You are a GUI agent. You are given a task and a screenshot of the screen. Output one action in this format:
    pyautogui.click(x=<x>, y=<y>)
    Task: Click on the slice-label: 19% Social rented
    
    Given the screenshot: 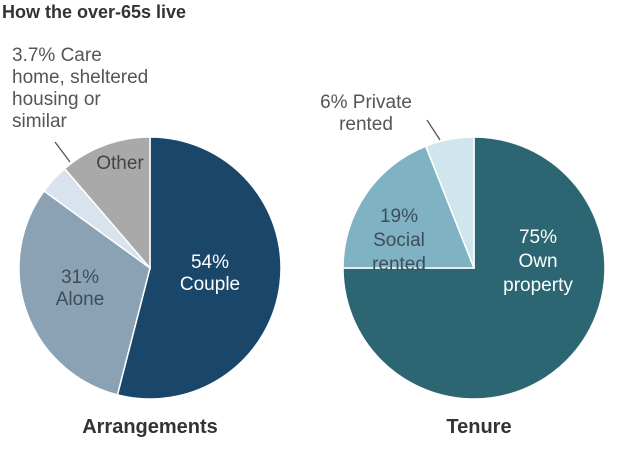 What is the action you would take?
    pyautogui.click(x=399, y=240)
    